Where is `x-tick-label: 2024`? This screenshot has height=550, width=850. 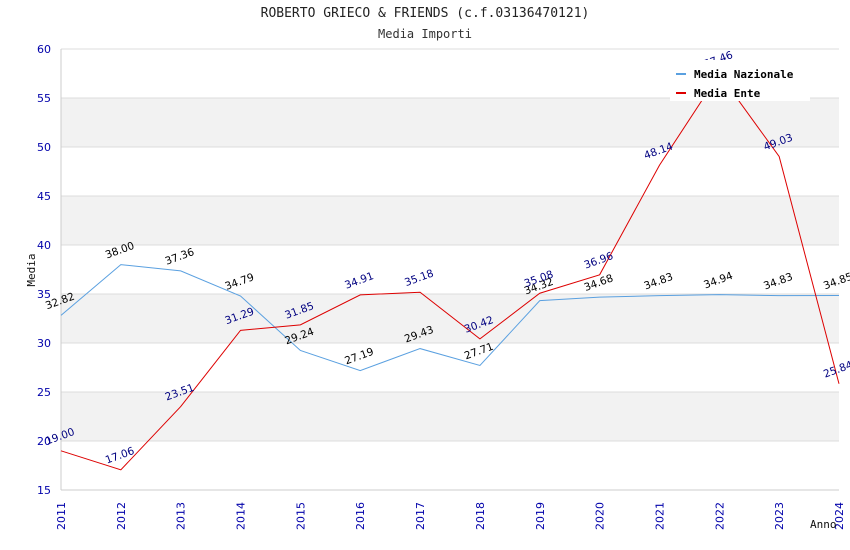
x-tick-label: 2024 is located at coordinates (839, 516).